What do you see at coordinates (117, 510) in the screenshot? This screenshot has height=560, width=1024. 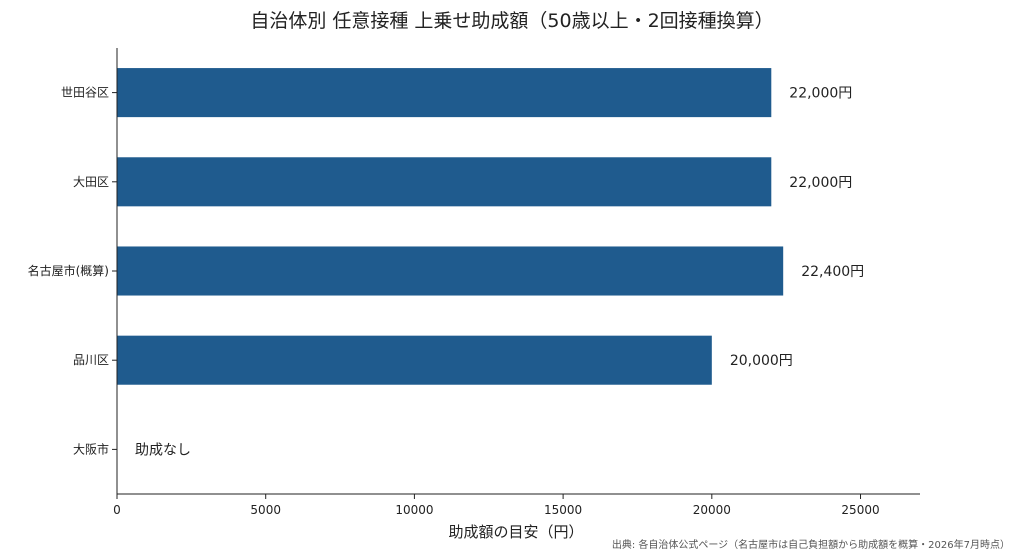 I see `x-tick-label: 0` at bounding box center [117, 510].